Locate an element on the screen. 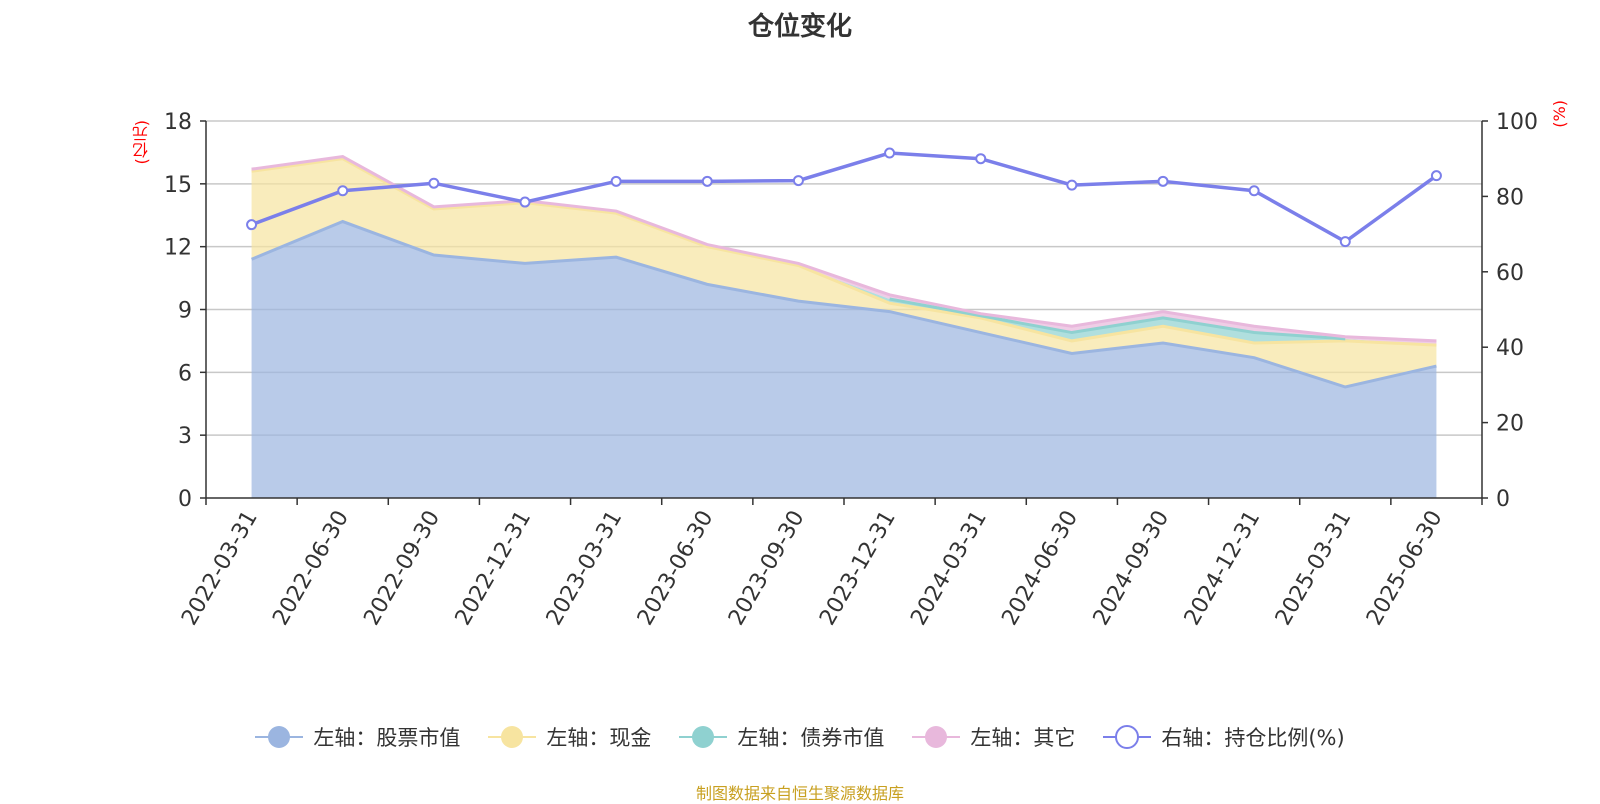  legend-item: 左轴：债券市值 is located at coordinates (781, 737).